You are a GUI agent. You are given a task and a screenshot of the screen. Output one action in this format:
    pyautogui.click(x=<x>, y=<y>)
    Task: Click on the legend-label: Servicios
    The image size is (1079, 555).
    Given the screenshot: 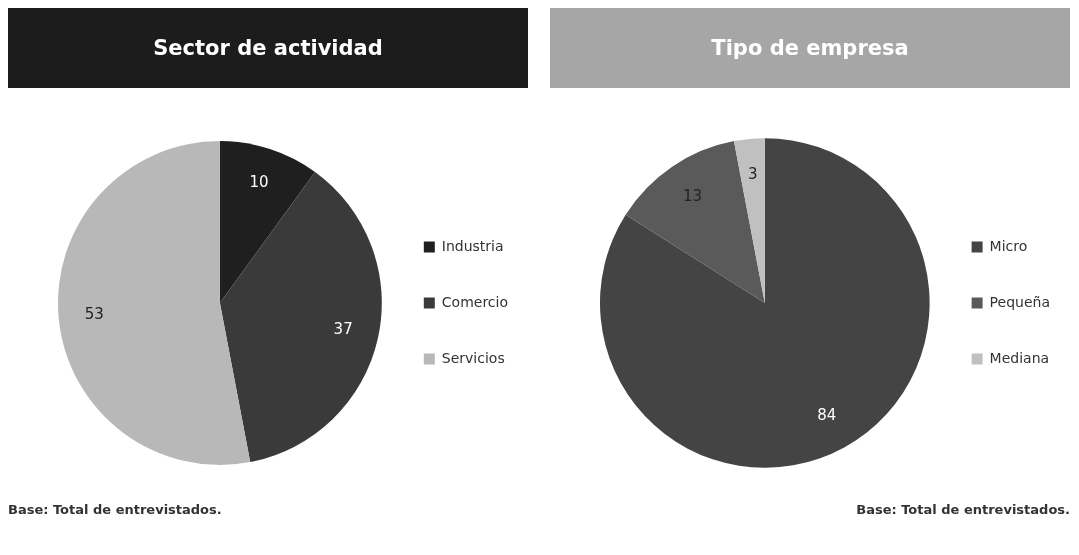 What is the action you would take?
    pyautogui.click(x=473, y=357)
    